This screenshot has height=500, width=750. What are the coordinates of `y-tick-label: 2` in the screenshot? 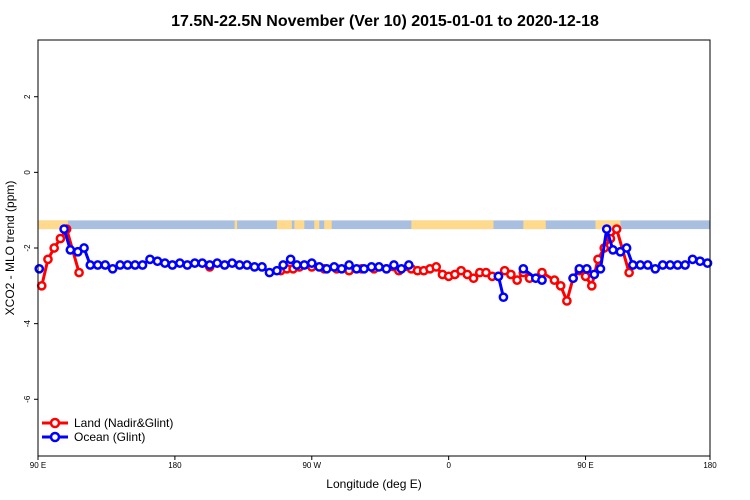 It's located at (27, 96).